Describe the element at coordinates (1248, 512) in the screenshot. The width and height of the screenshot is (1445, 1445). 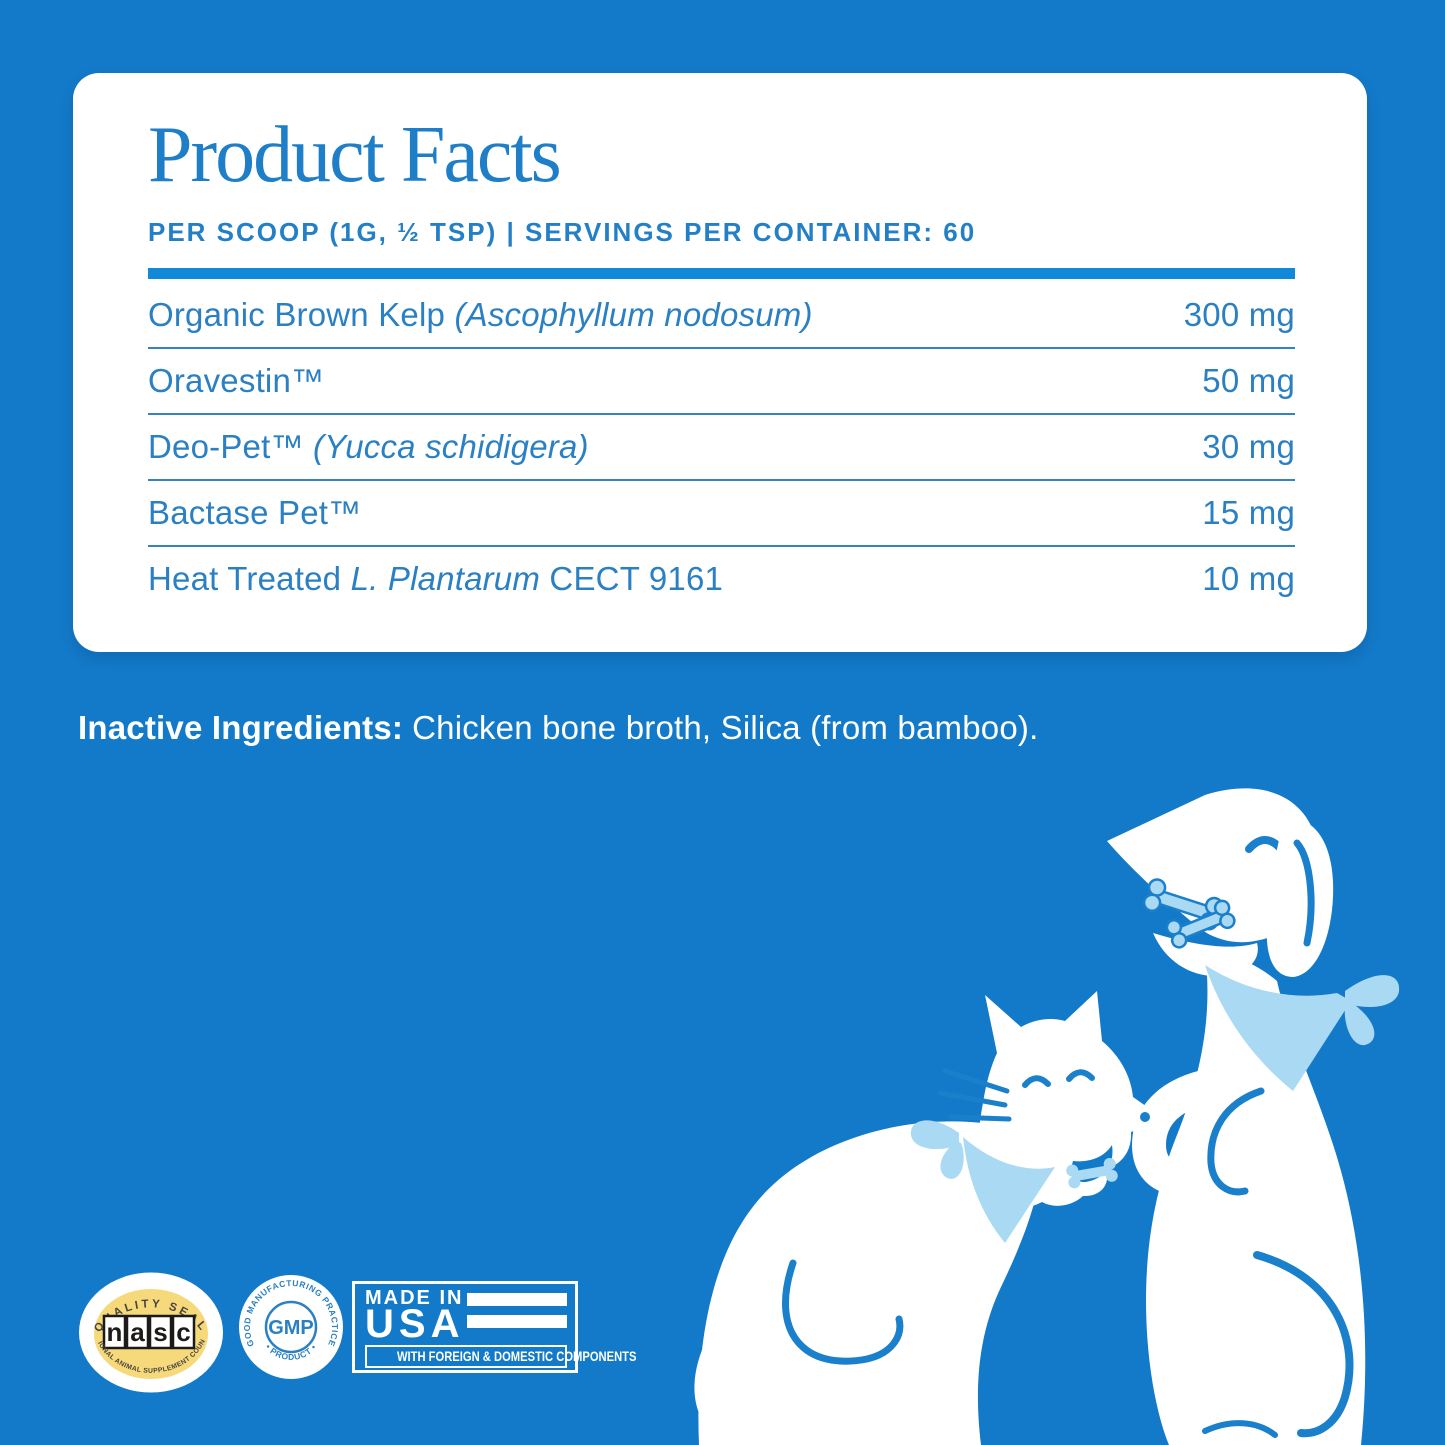
I see `ingredient-amount: 15 mg` at that location.